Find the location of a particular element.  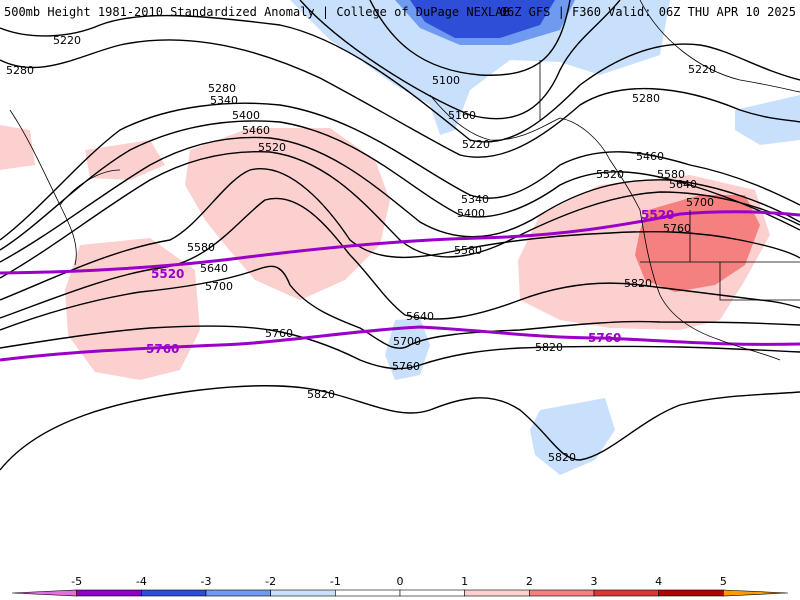

pos-anomaly-area-west is located at coordinates (17, 147).